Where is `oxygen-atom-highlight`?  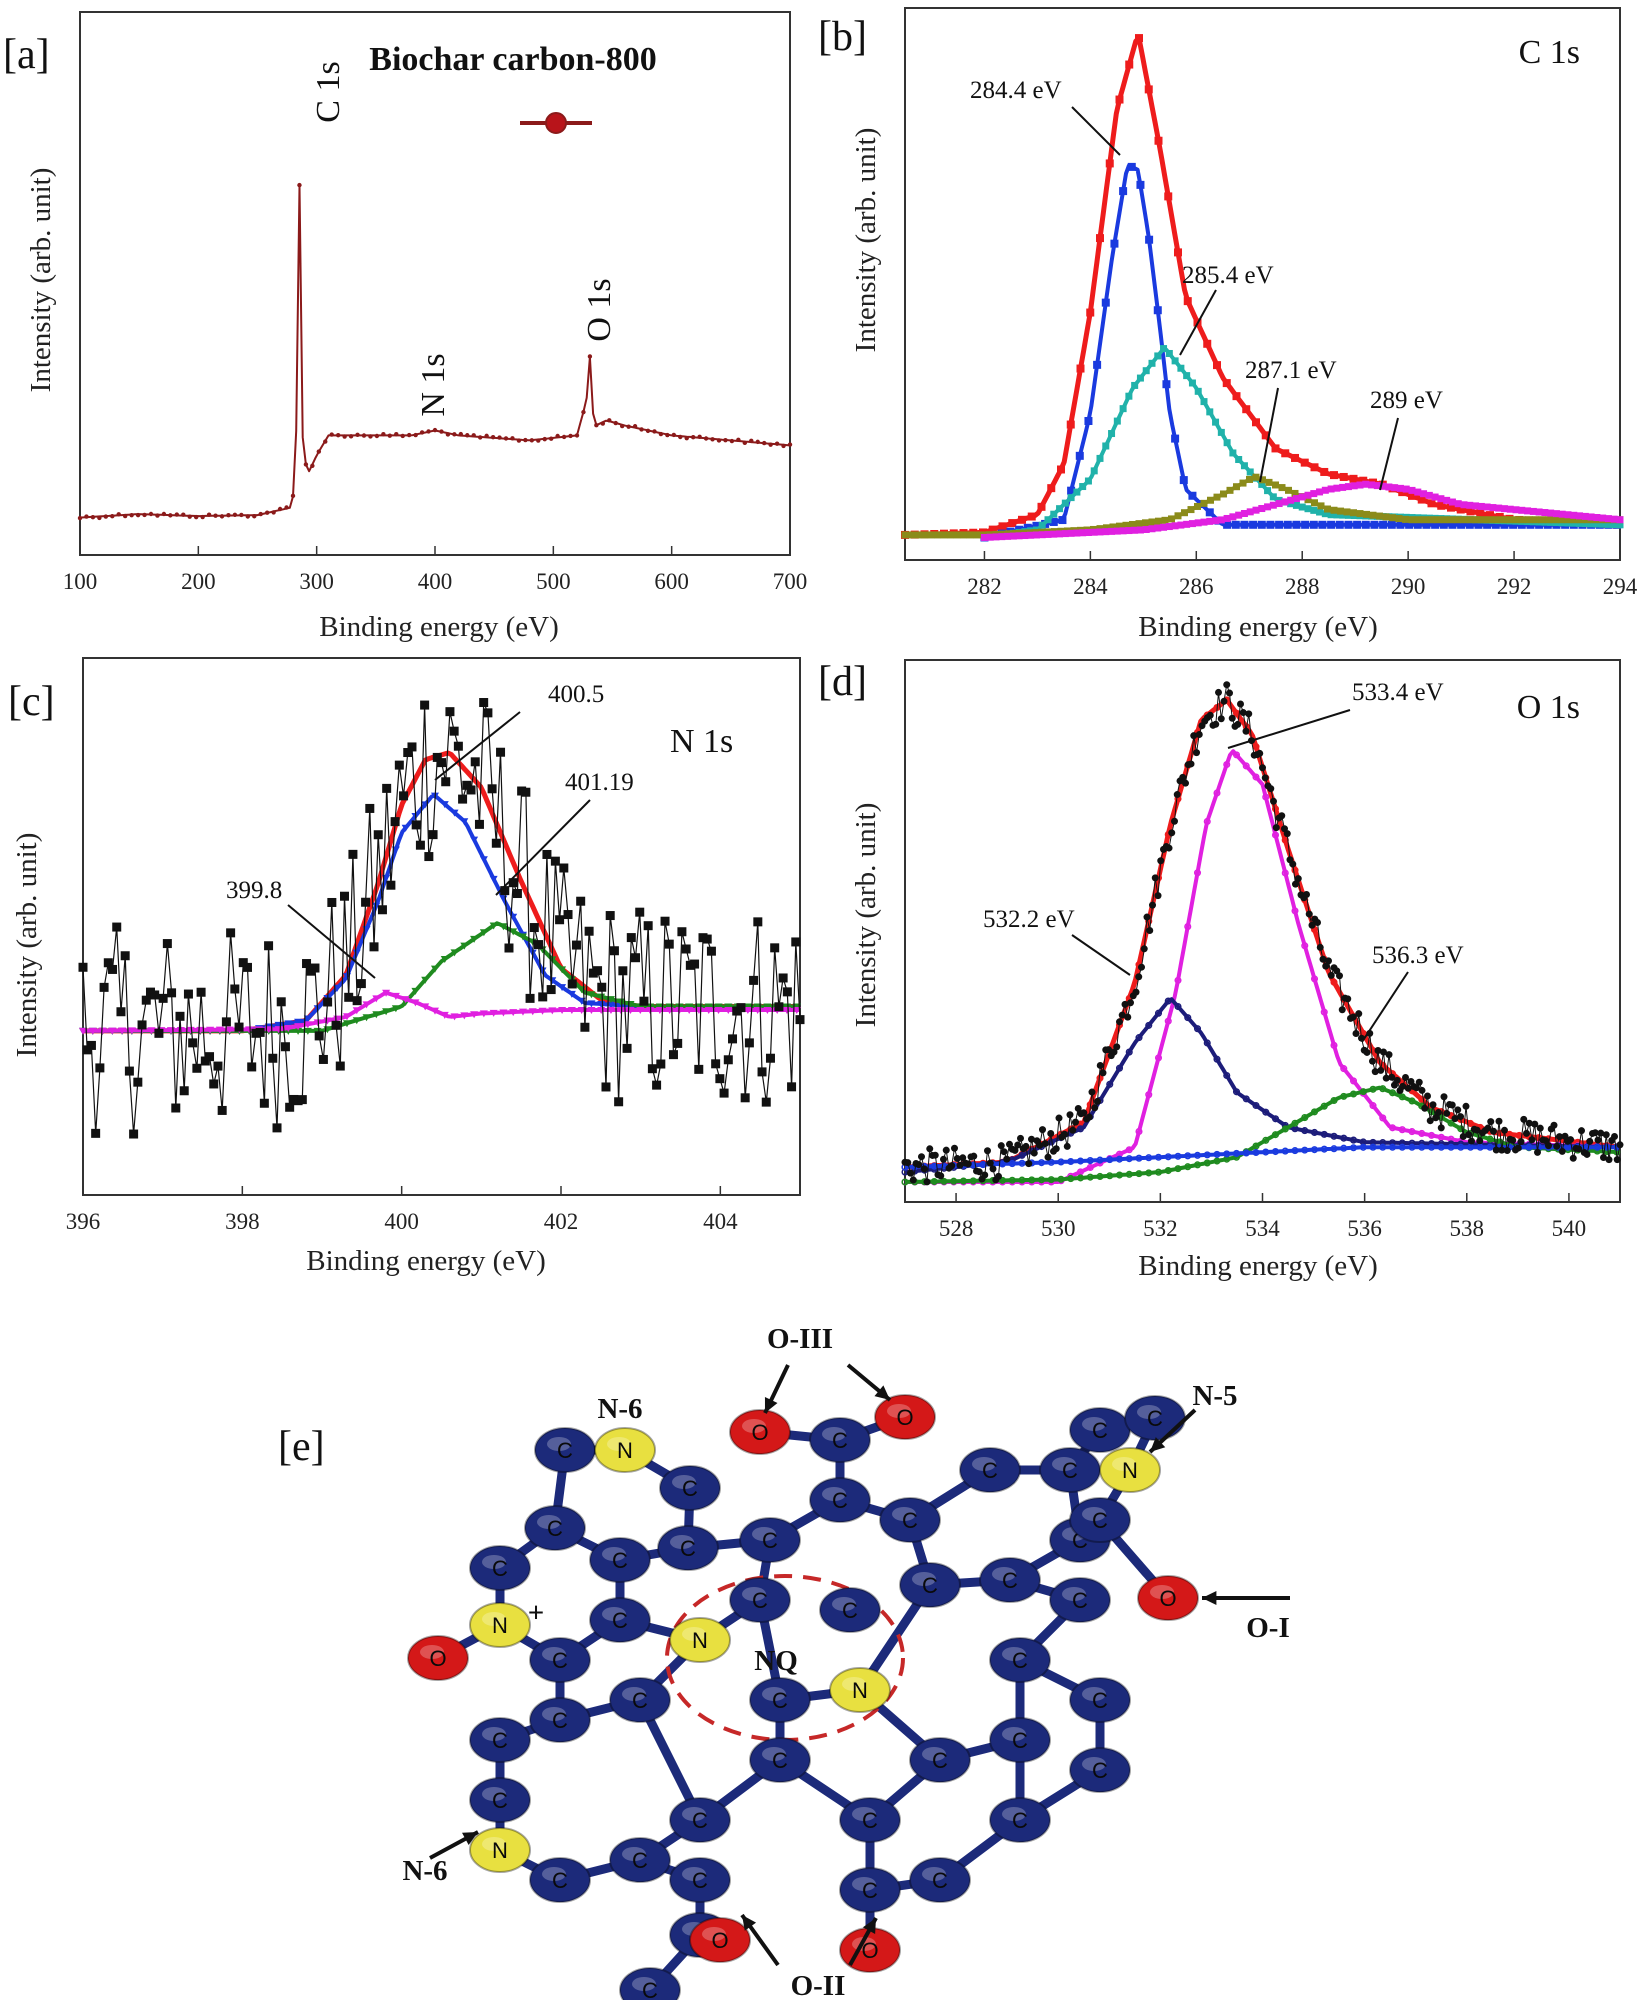 oxygen-atom-highlight is located at coordinates (899, 1411).